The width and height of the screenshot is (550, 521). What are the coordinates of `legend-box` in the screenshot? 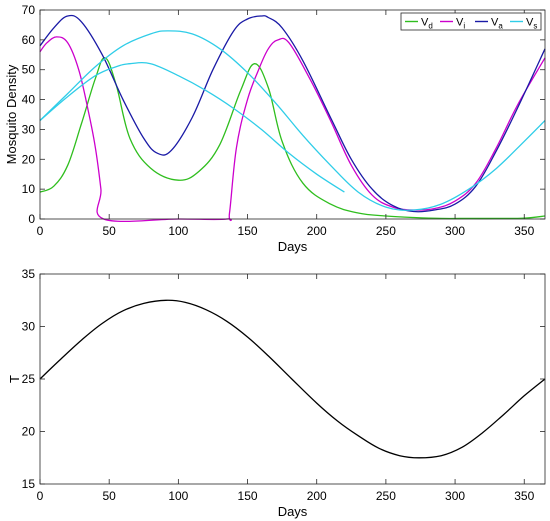 It's located at (471, 21).